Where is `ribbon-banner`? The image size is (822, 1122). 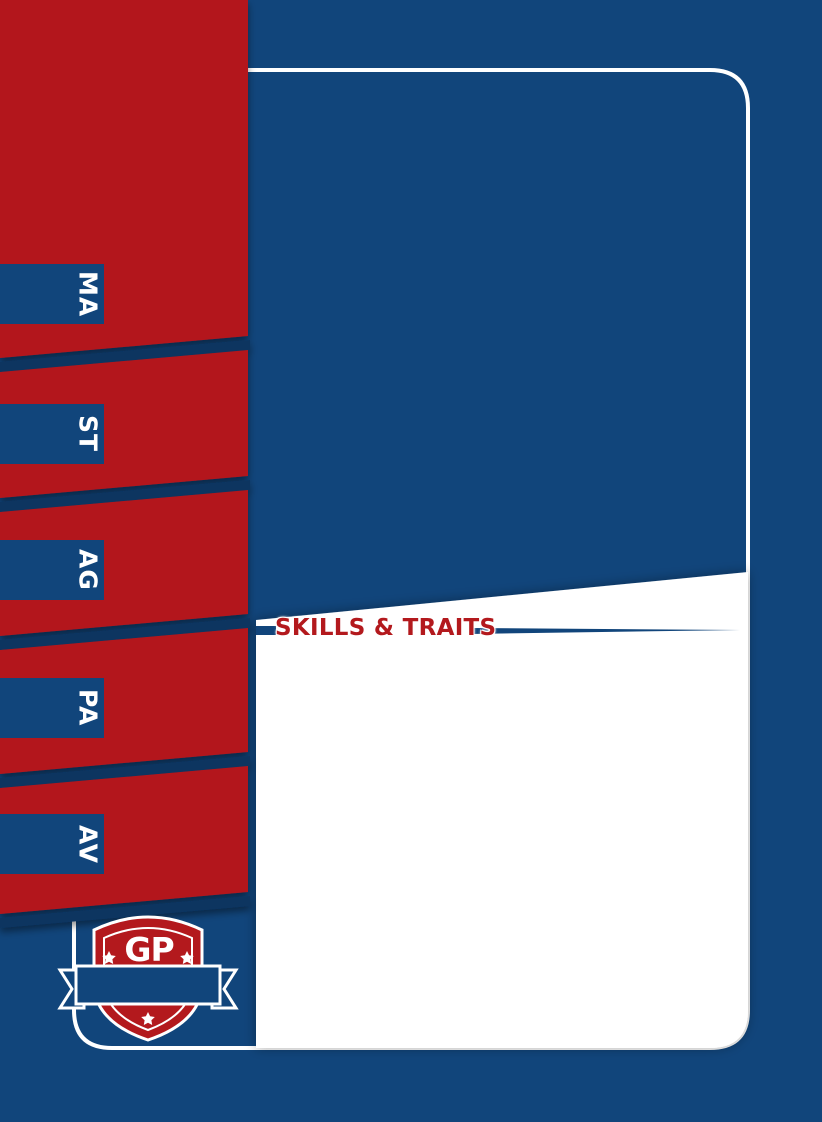 ribbon-banner is located at coordinates (148, 987).